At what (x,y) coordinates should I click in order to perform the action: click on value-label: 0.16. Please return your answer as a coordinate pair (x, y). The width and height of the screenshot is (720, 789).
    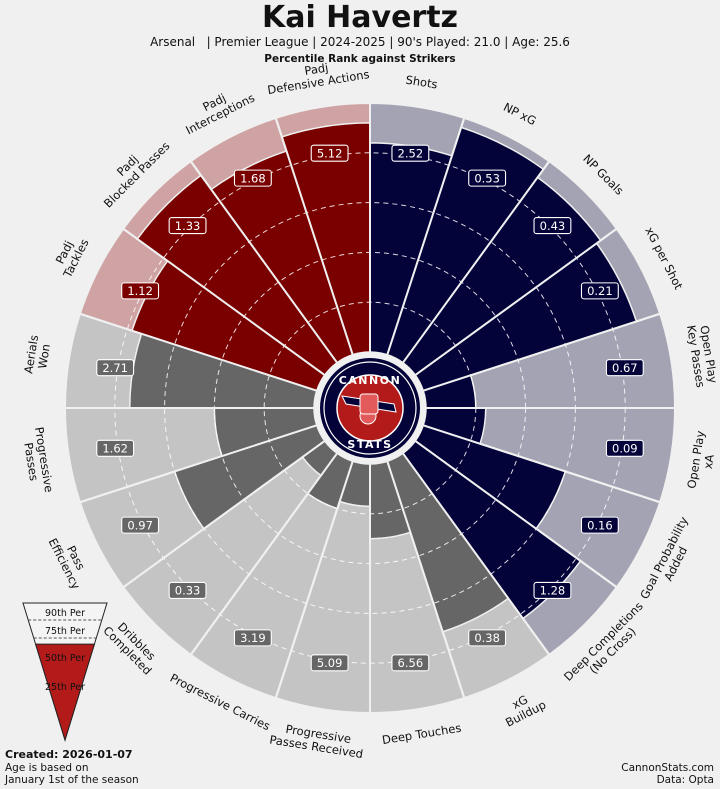
    Looking at the image, I should click on (599, 525).